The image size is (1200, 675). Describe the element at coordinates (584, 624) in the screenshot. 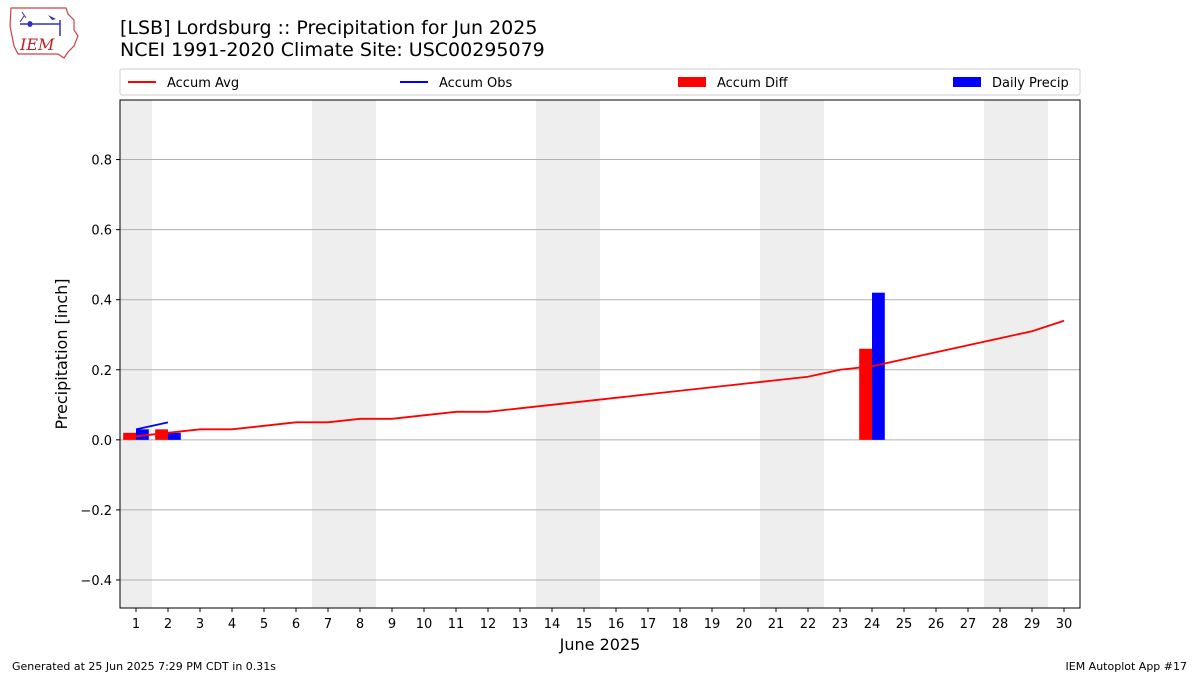

I see `x-tick-label: 15` at that location.